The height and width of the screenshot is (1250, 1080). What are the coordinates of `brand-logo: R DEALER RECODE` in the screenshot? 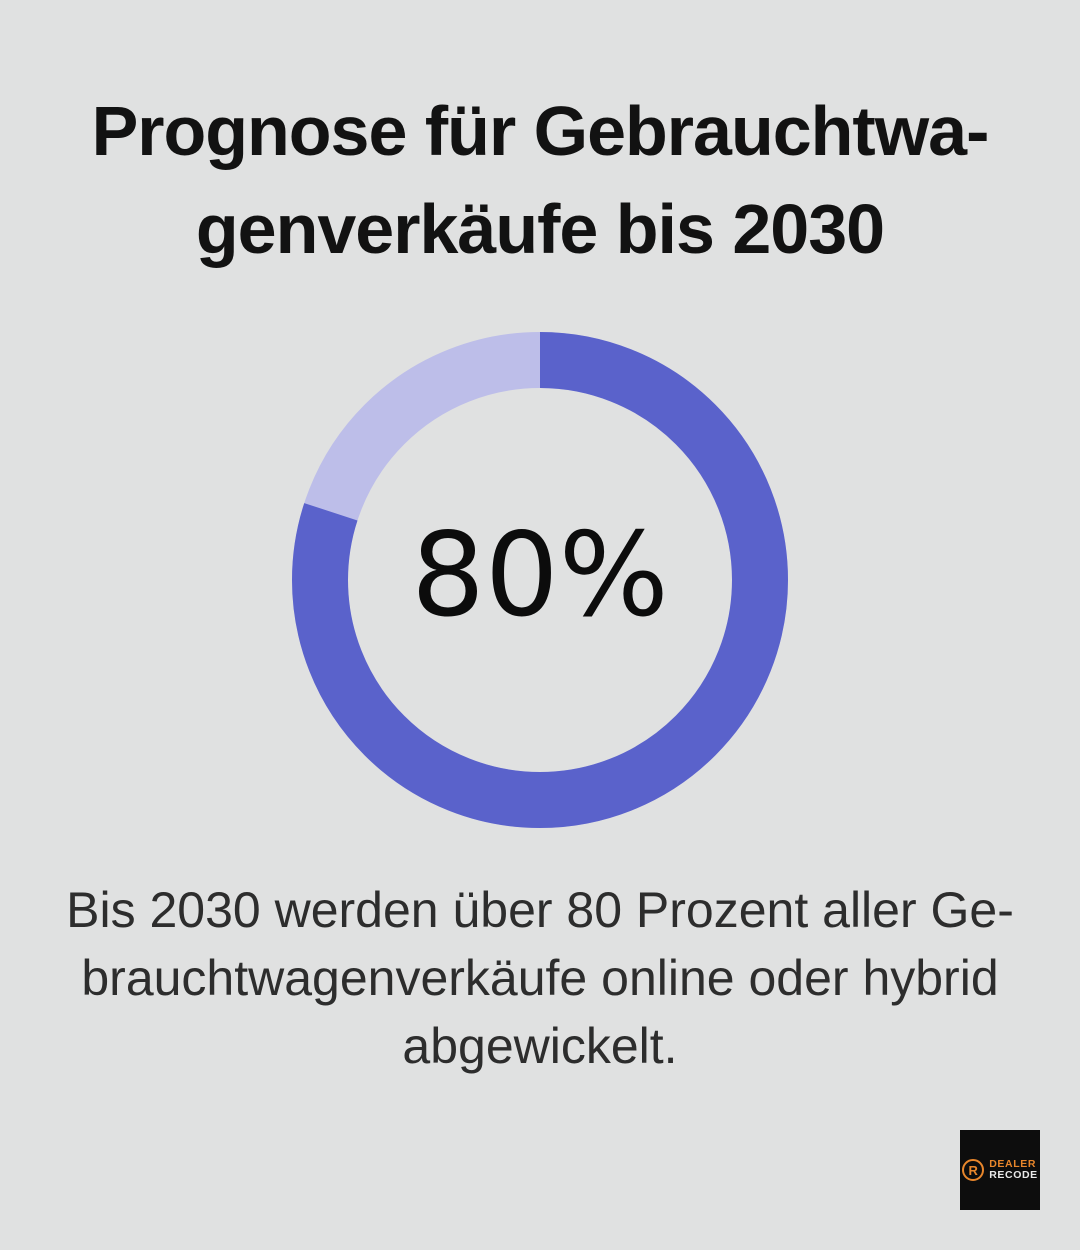 It's located at (1000, 1170).